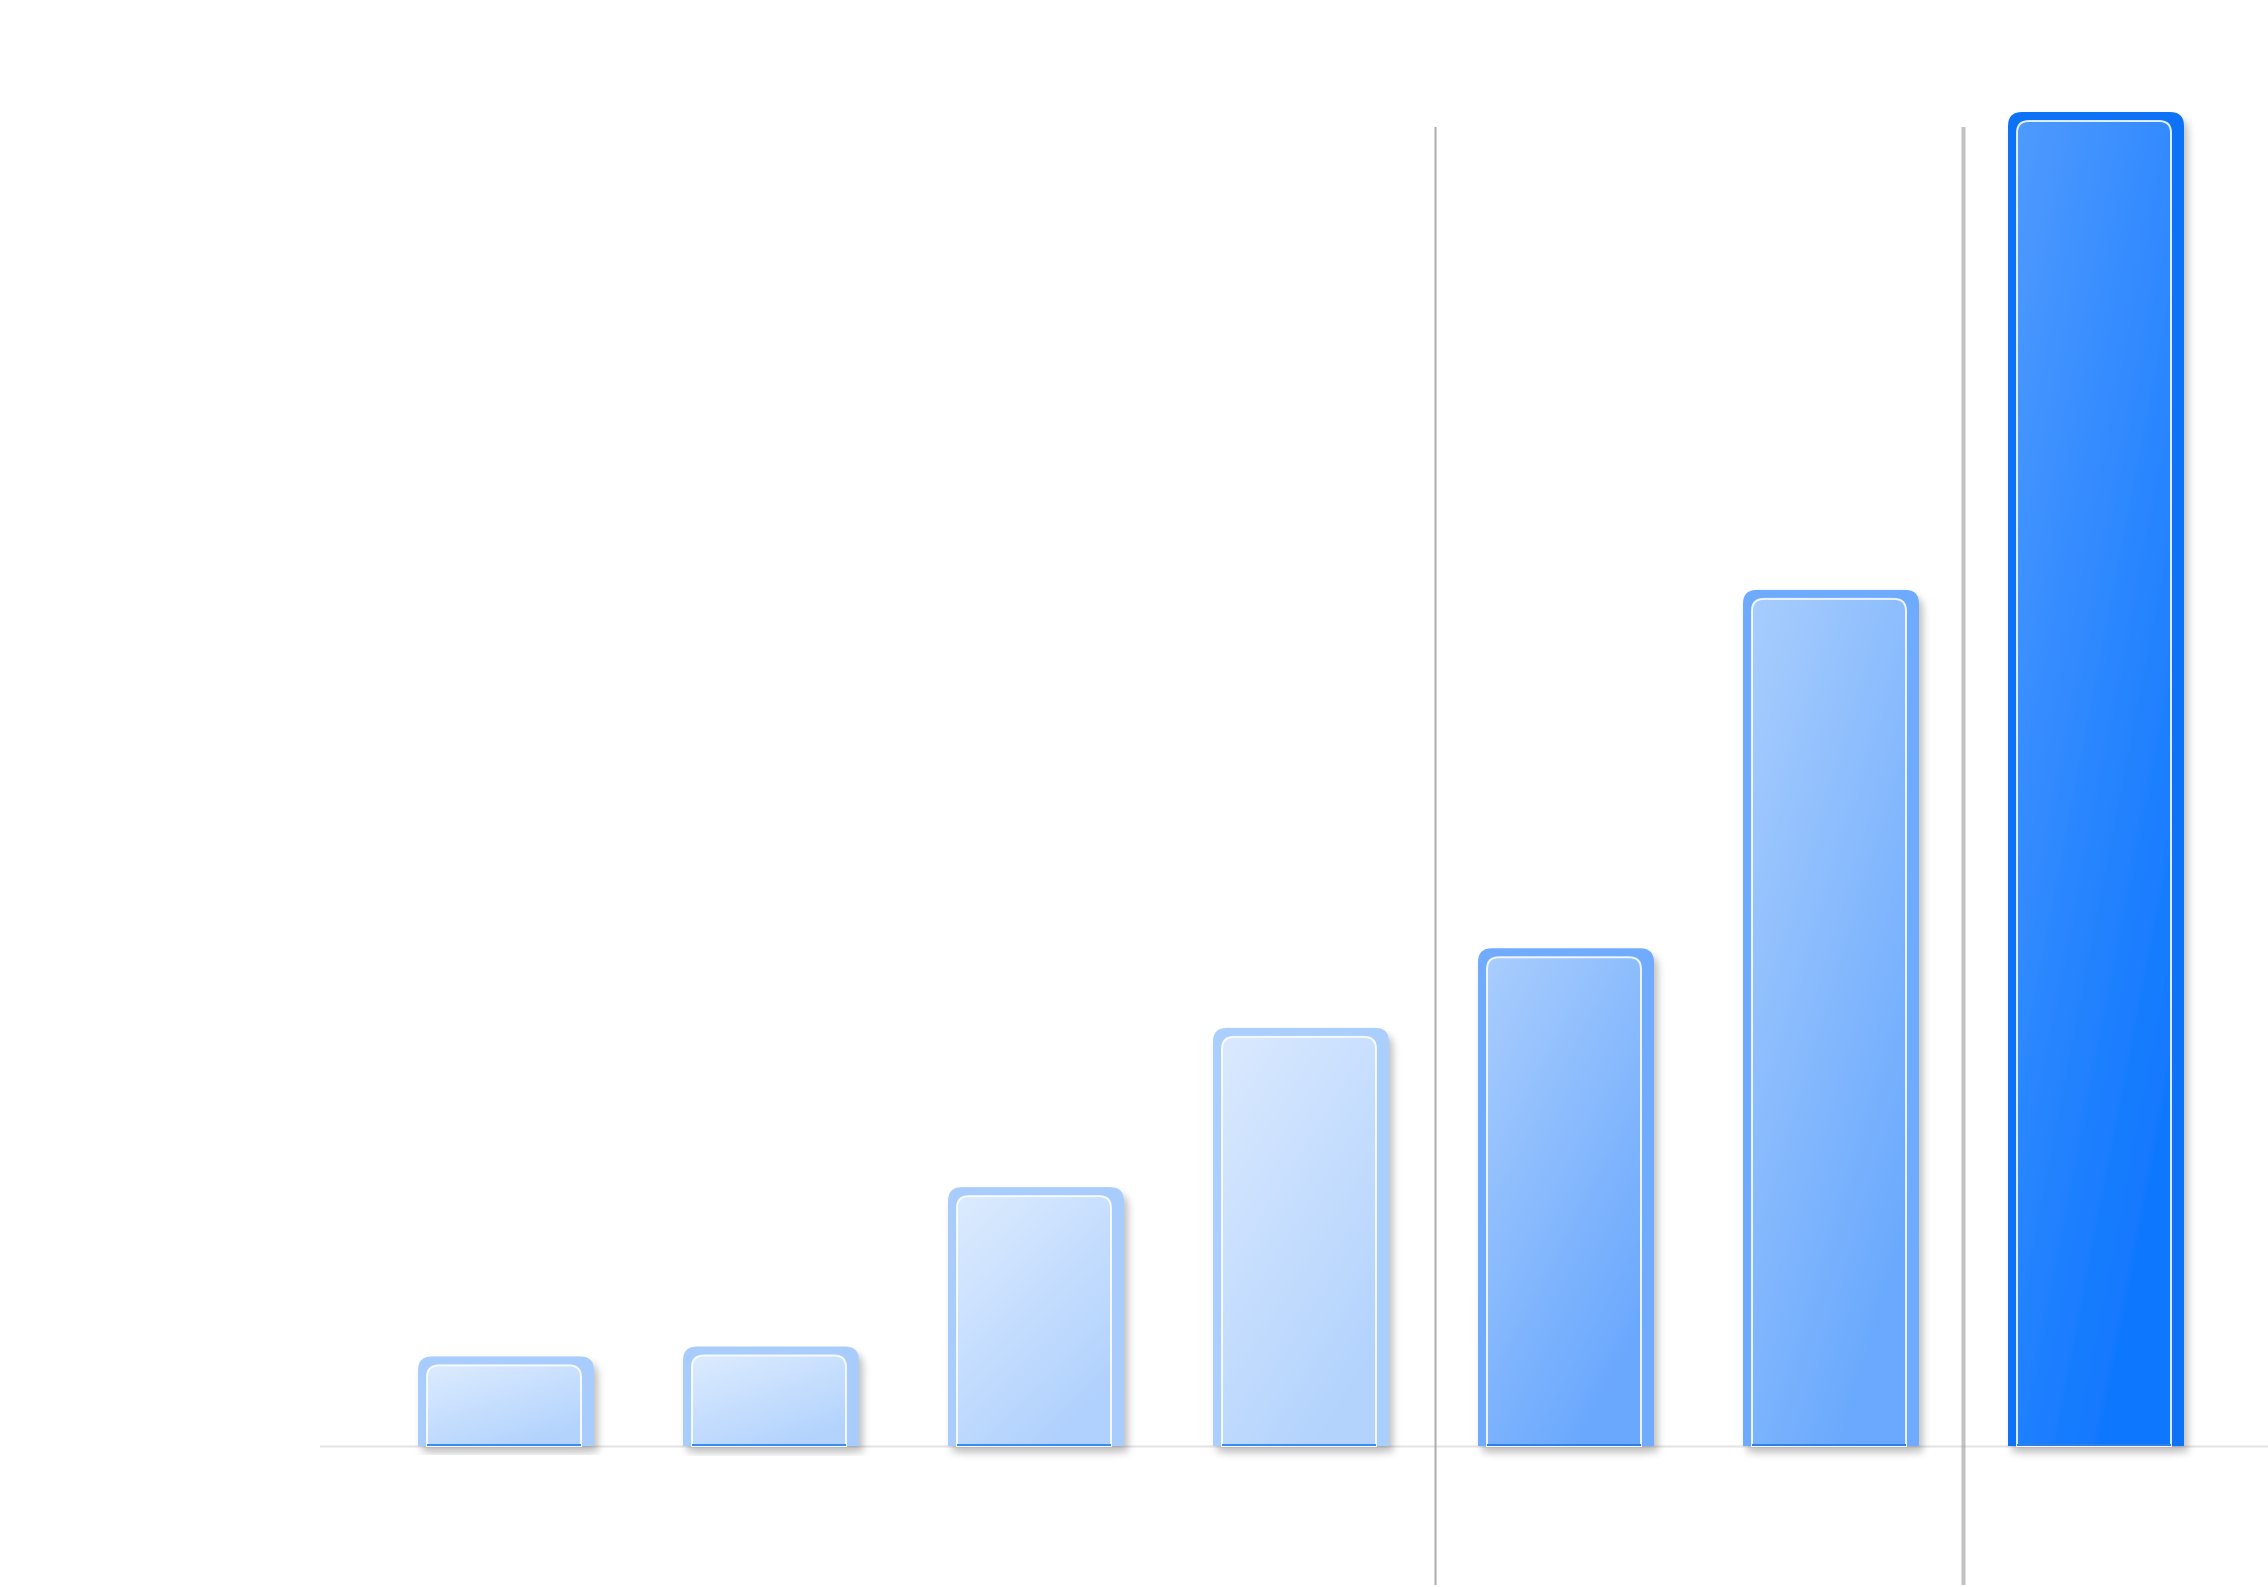 The width and height of the screenshot is (2268, 1587). Describe the element at coordinates (1564, 1201) in the screenshot. I see `bar-5-face` at that location.